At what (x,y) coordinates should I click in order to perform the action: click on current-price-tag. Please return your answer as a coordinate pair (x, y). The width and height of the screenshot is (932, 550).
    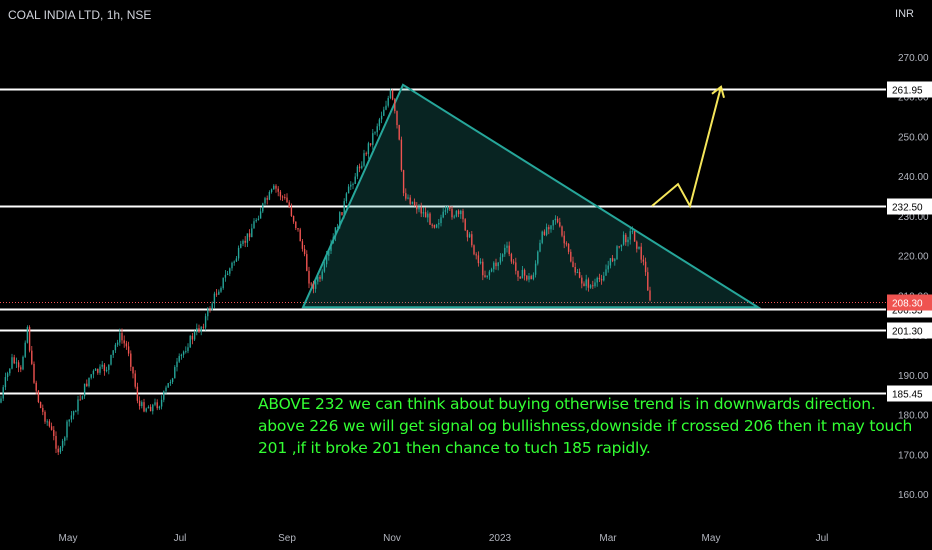
    Looking at the image, I should click on (909, 302).